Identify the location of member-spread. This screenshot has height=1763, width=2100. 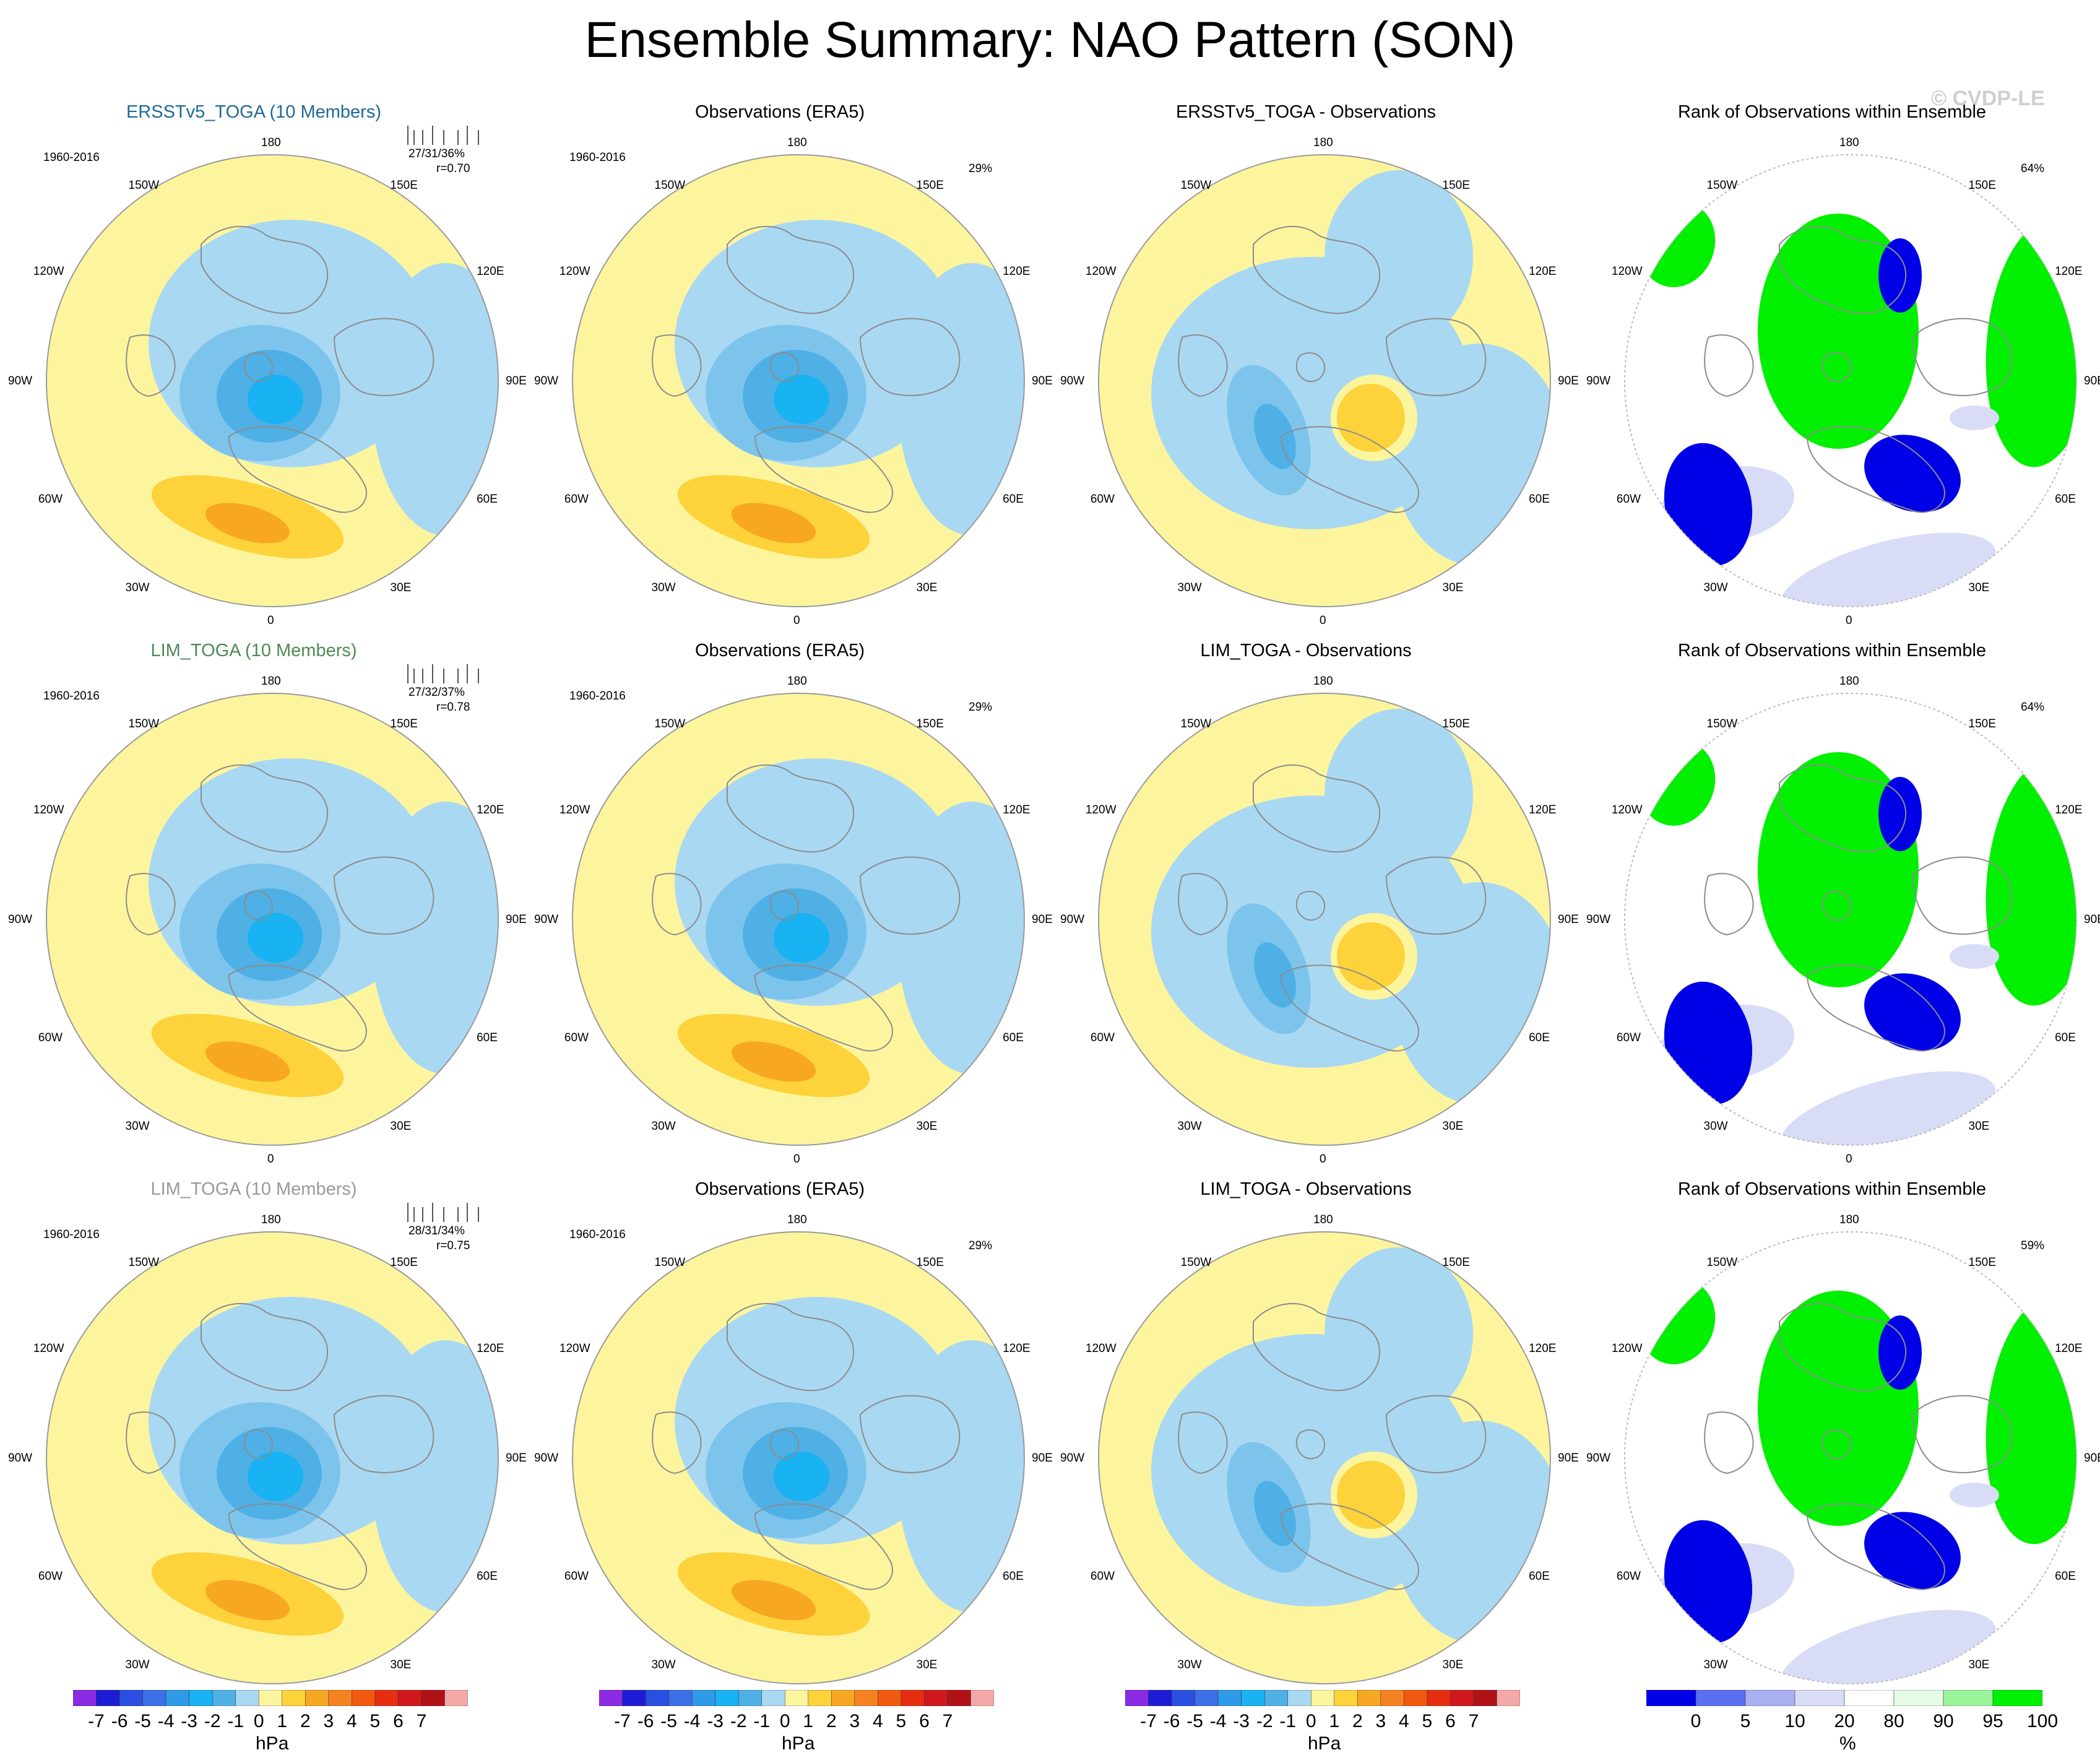
(443, 673).